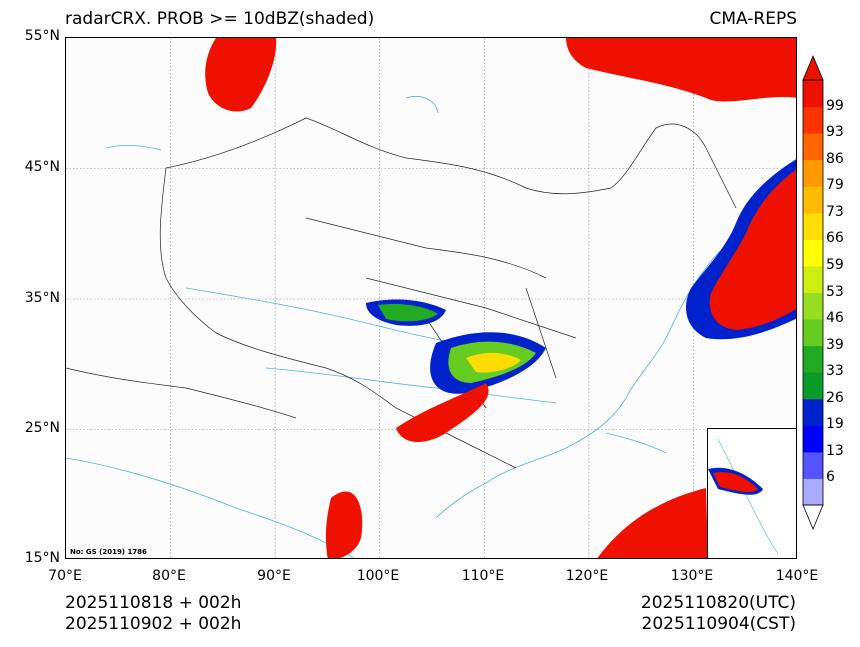 The image size is (860, 647). I want to click on inset-shade, so click(735, 482).